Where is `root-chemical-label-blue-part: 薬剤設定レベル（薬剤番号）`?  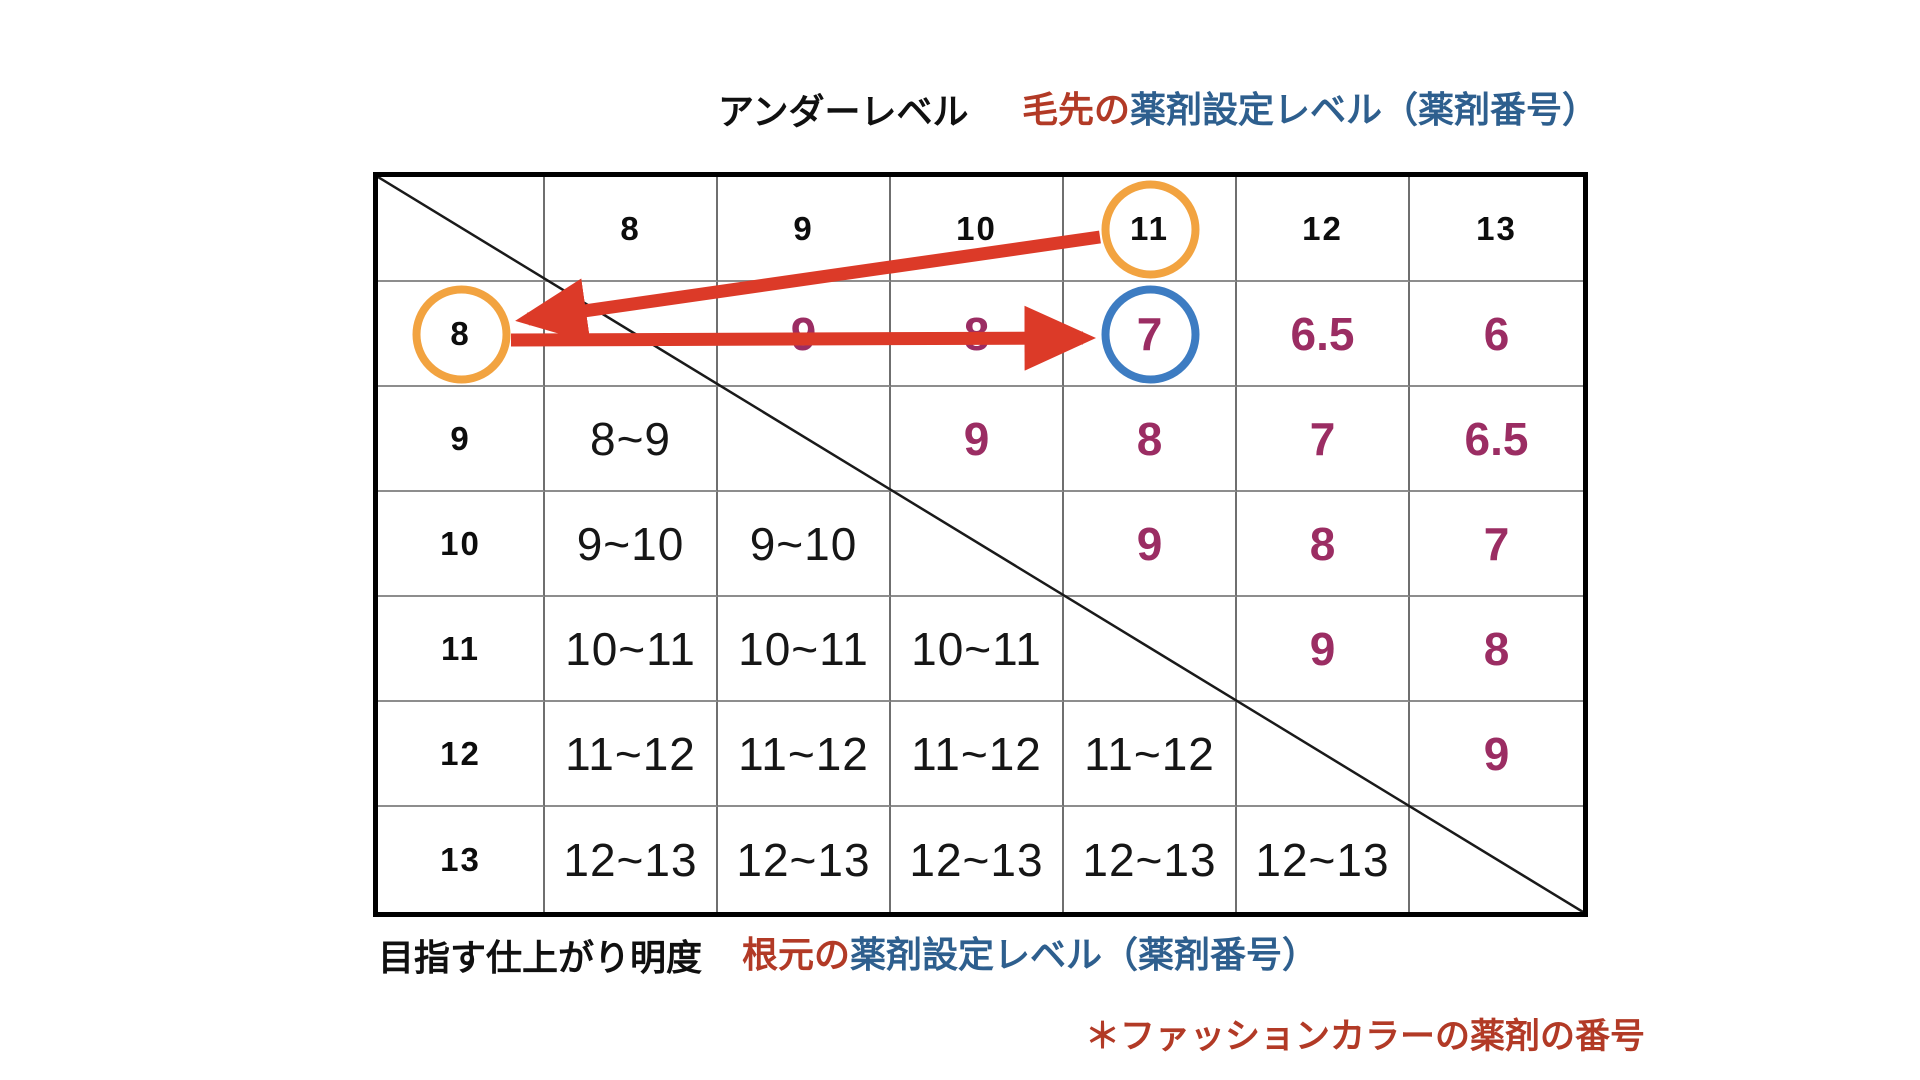 root-chemical-label-blue-part: 薬剤設定レベル（薬剤番号） is located at coordinates (1084, 954).